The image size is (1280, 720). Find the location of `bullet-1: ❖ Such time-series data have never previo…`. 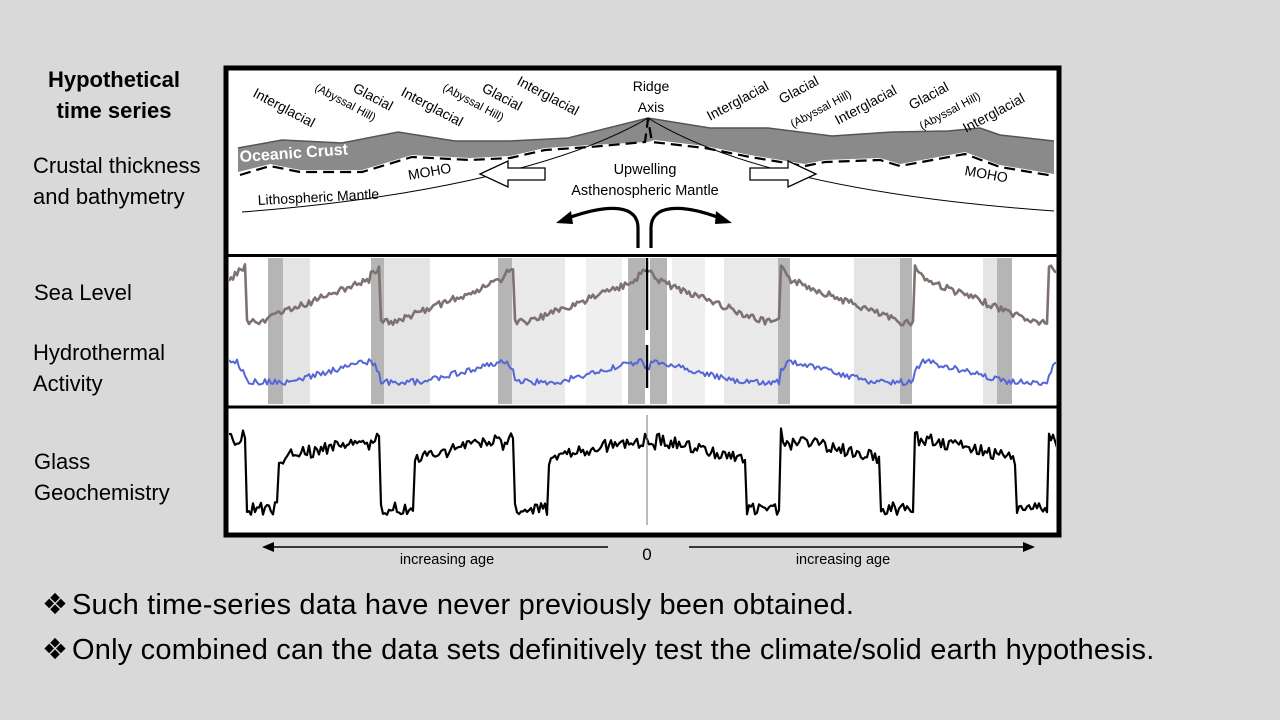

bullet-1: ❖ Such time-series data have never previo… is located at coordinates (448, 605).